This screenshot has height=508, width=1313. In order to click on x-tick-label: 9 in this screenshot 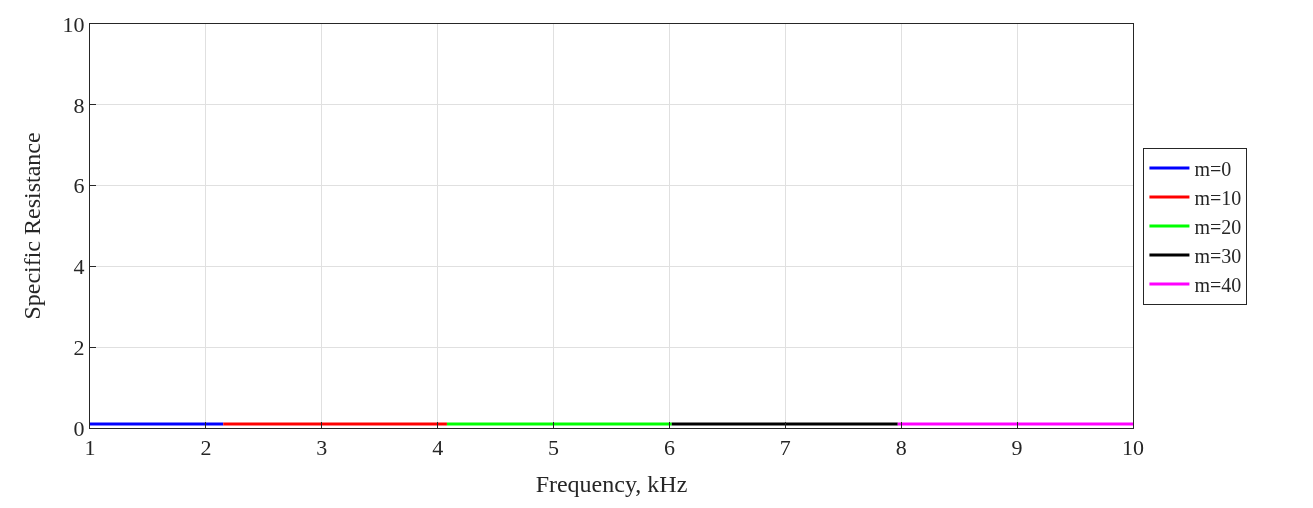, I will do `click(1017, 448)`.